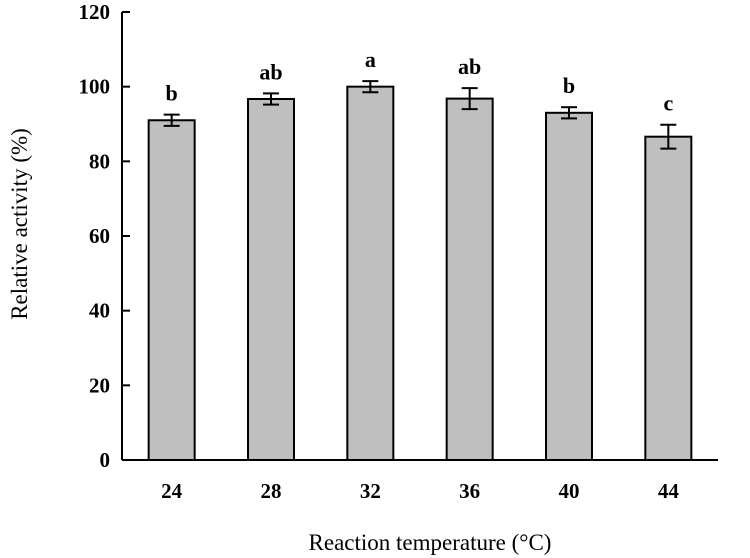 The height and width of the screenshot is (558, 750). Describe the element at coordinates (469, 491) in the screenshot. I see `x-tick-label: 36` at that location.